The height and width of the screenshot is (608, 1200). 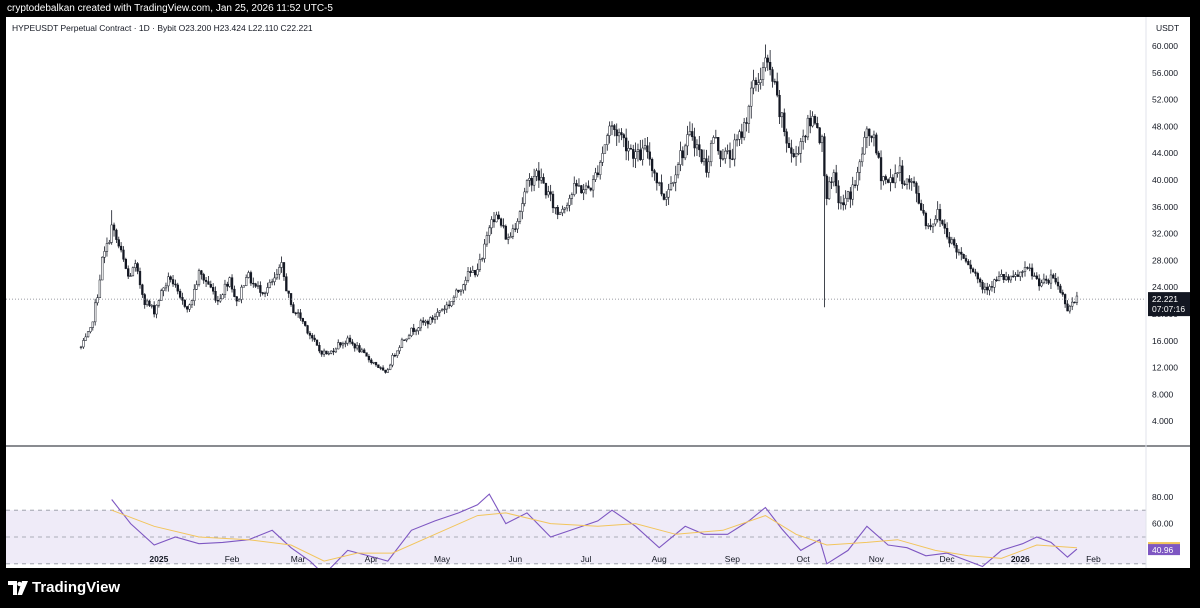 What do you see at coordinates (594, 530) in the screenshot?
I see `rsi-line` at bounding box center [594, 530].